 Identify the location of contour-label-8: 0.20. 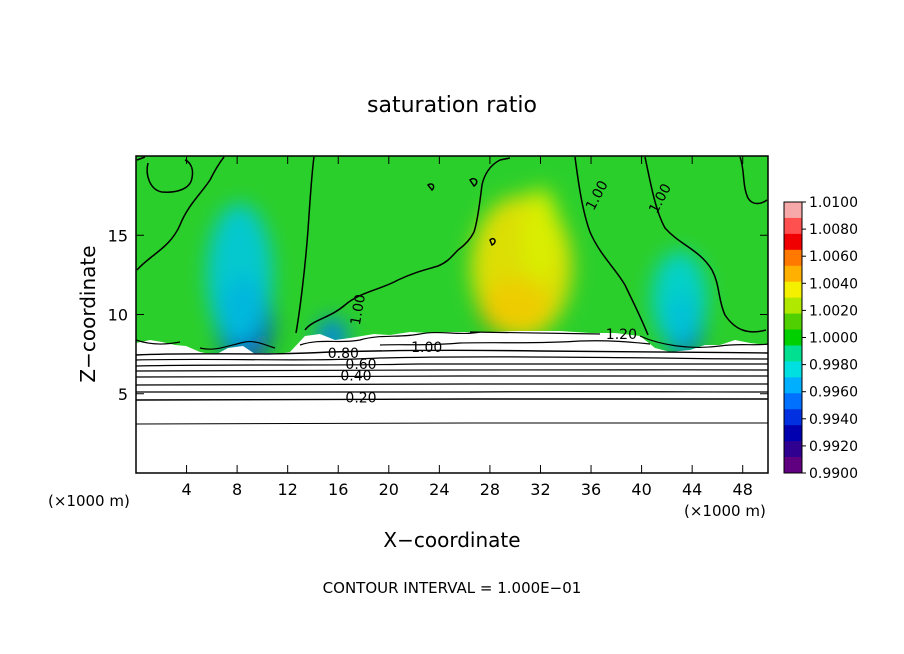
(360, 399).